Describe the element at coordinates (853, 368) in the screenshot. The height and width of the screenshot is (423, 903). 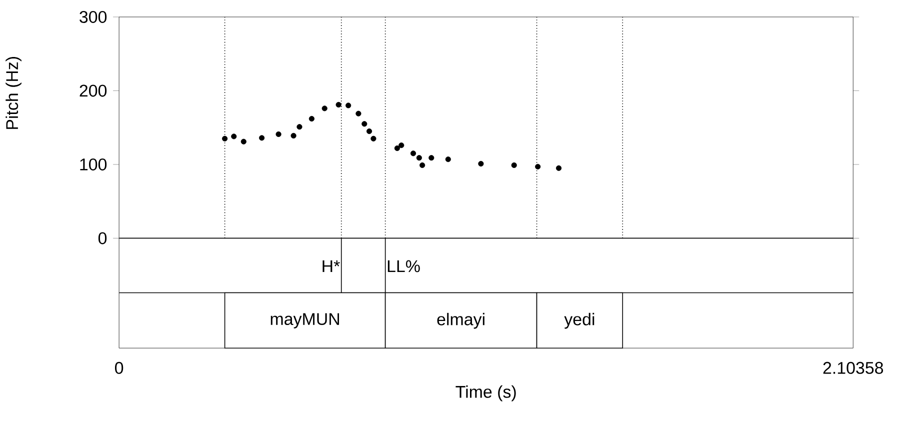
I see `x-tick-label: 2.10358` at that location.